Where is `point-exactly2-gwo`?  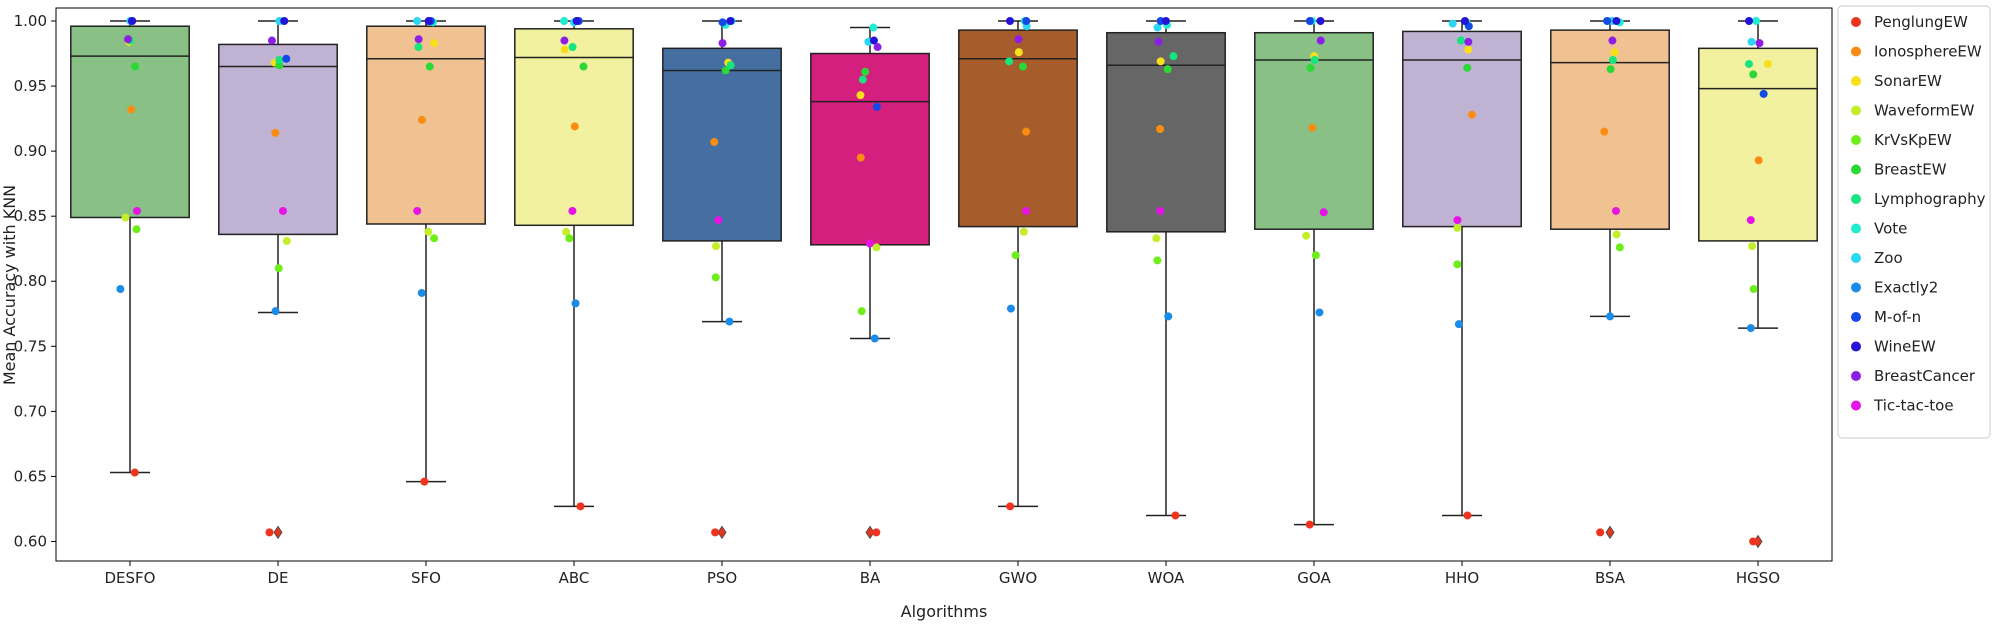
point-exactly2-gwo is located at coordinates (1010, 308).